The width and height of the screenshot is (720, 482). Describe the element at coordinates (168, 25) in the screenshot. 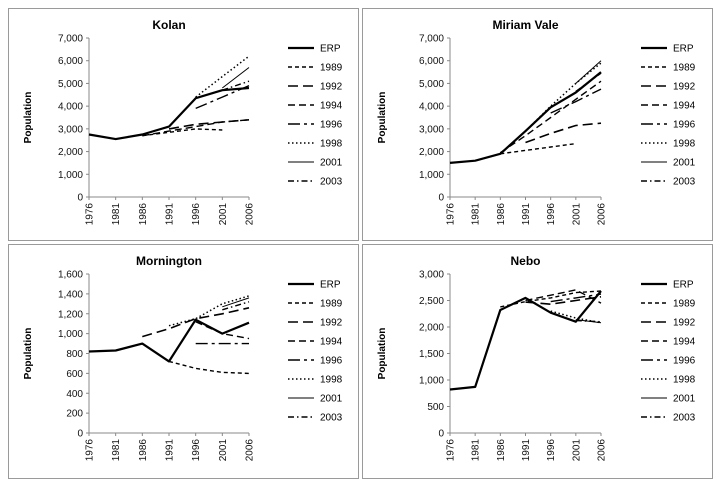

I see `chart-title: Kolan` at that location.